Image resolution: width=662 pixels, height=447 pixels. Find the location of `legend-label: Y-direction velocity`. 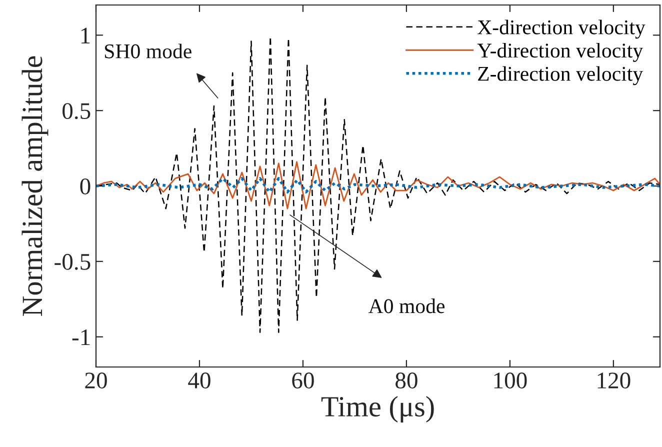

legend-label: Y-direction velocity is located at coordinates (560, 52).